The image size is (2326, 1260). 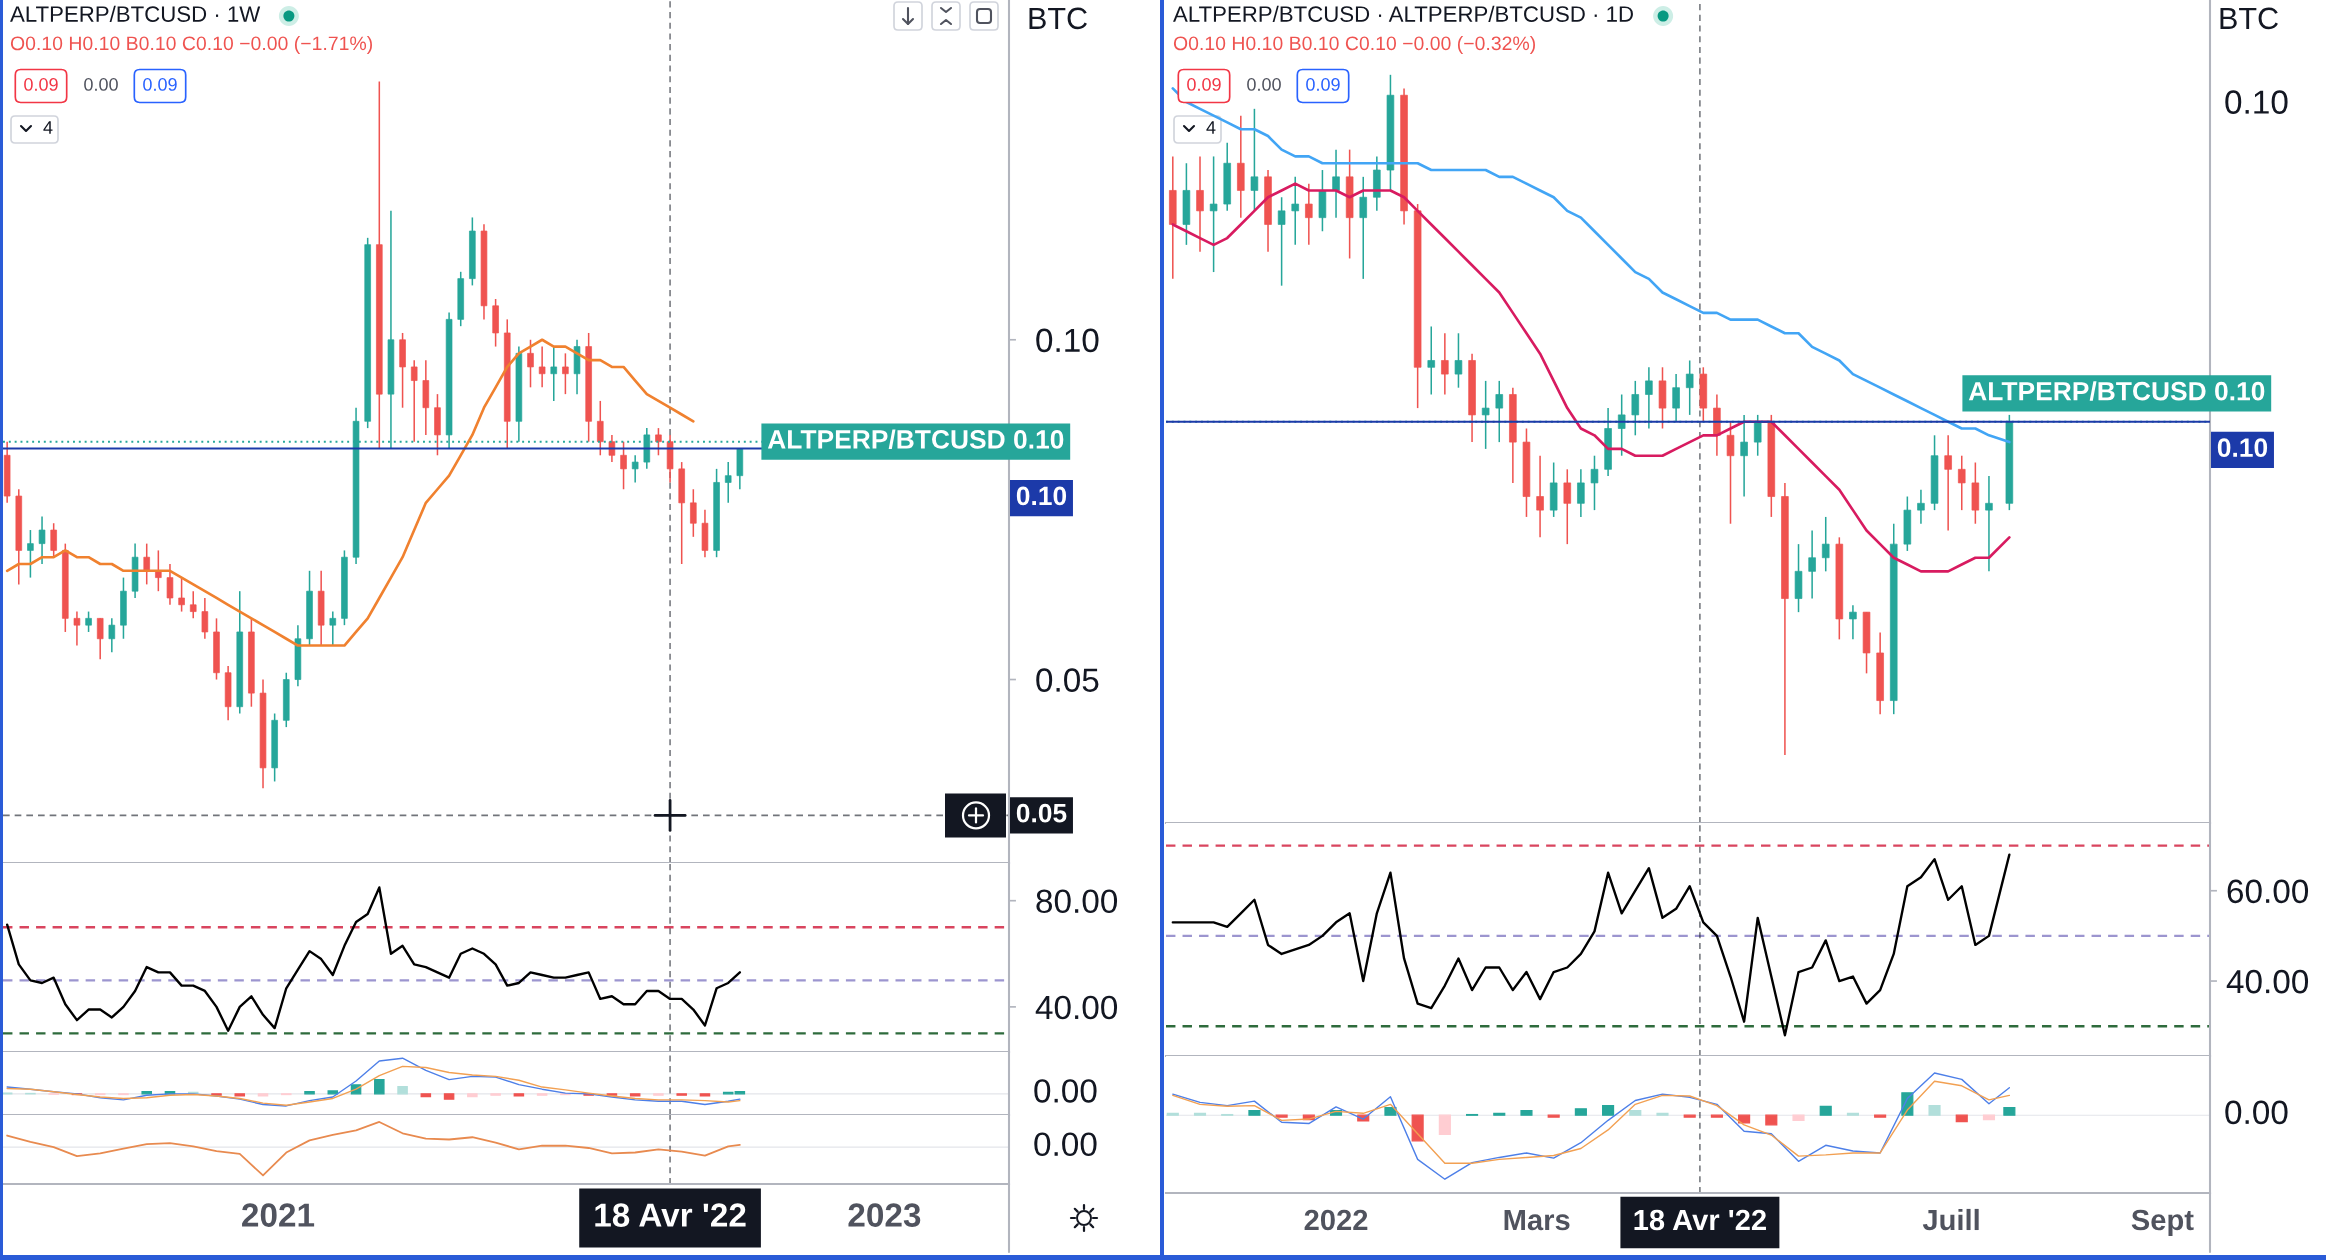 I want to click on chart-title: ALTPERP/BTCUSD · ALTPERP/BTCUSD · 1D, so click(x=1403, y=13).